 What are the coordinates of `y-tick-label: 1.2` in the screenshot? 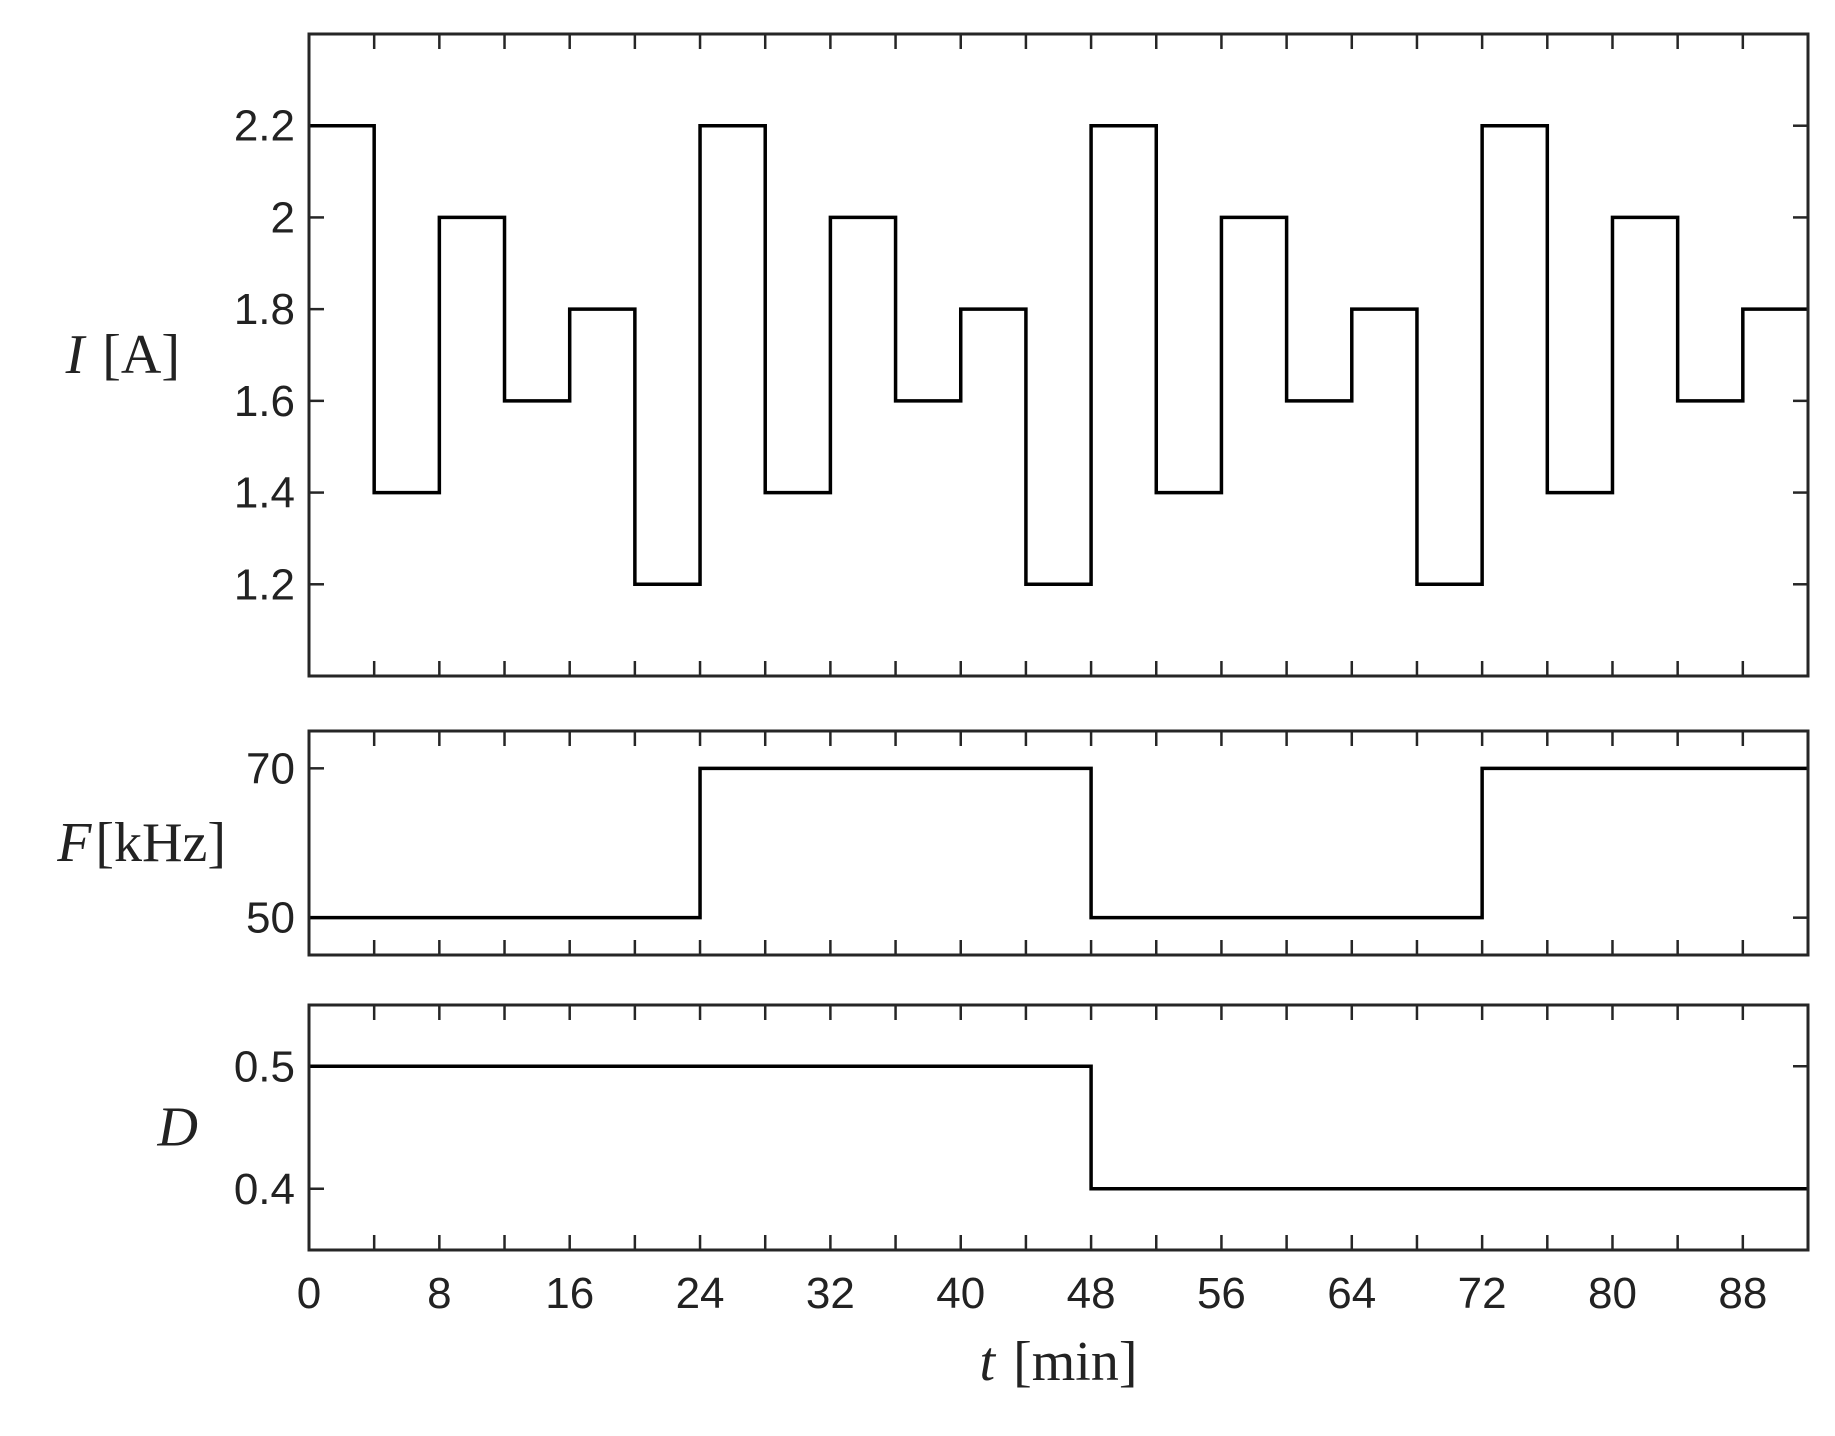 It's located at (264, 584).